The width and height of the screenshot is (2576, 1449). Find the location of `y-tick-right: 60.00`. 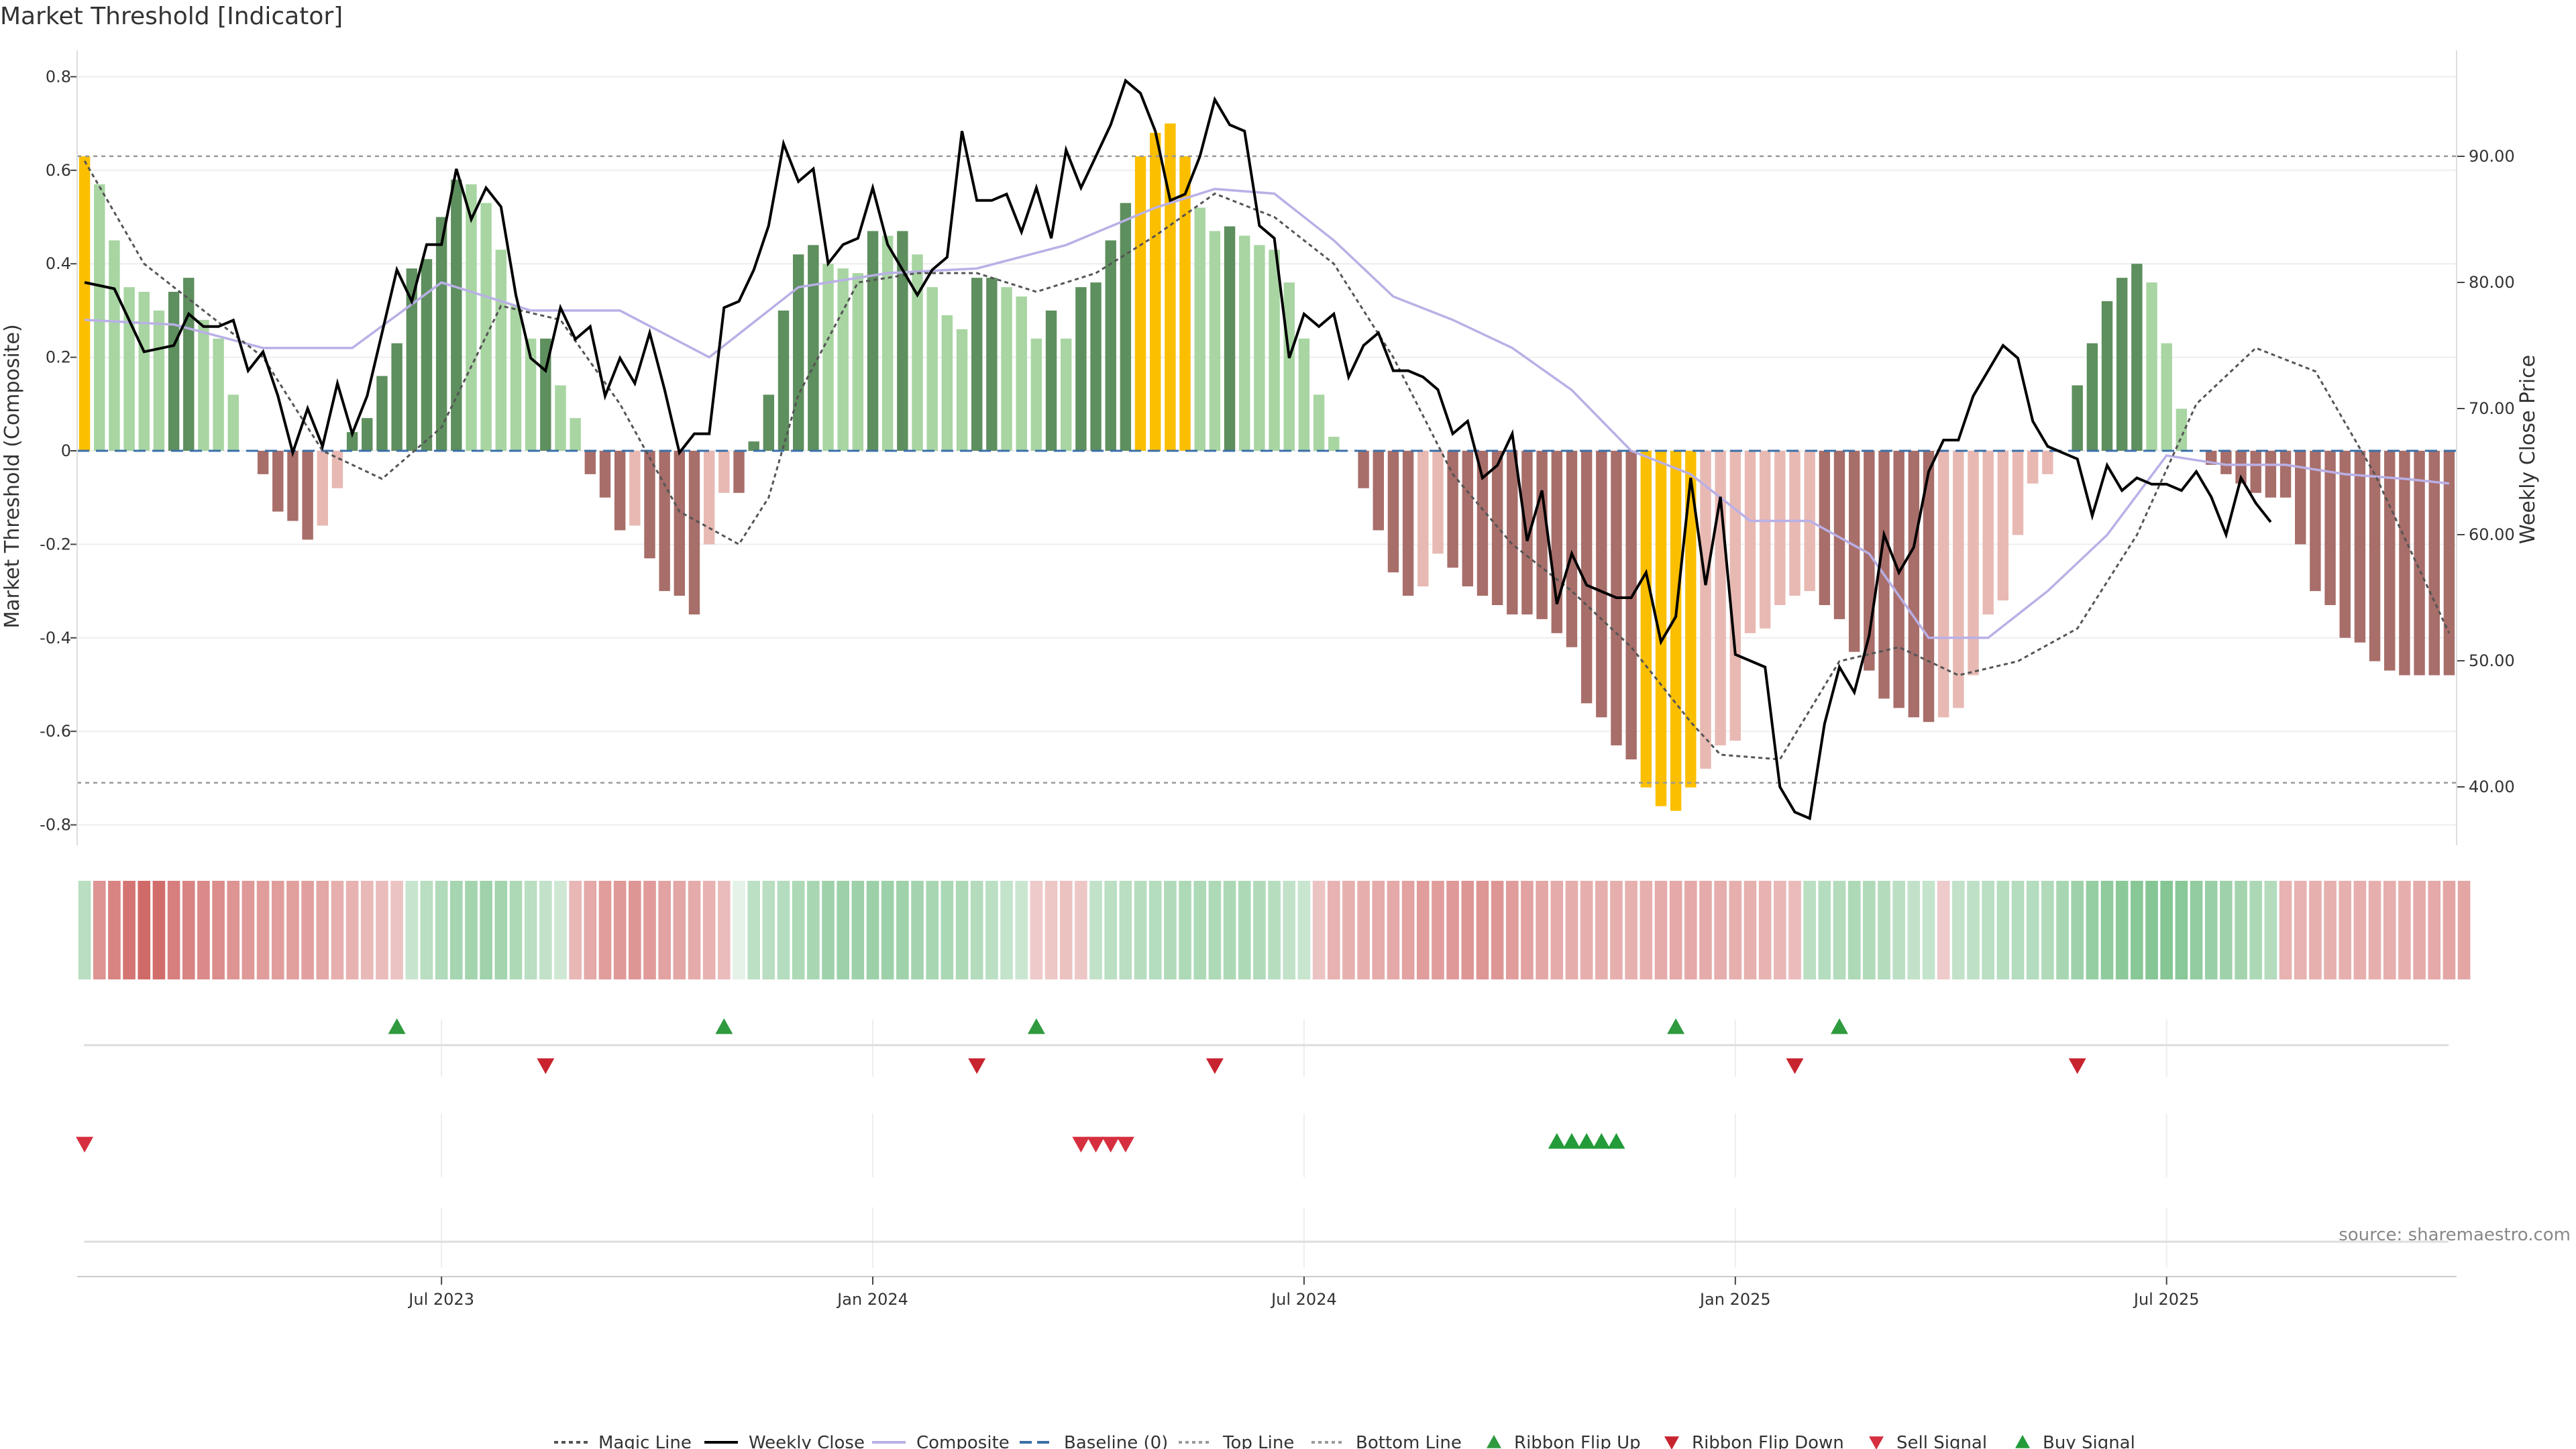

y-tick-right: 60.00 is located at coordinates (2492, 534).